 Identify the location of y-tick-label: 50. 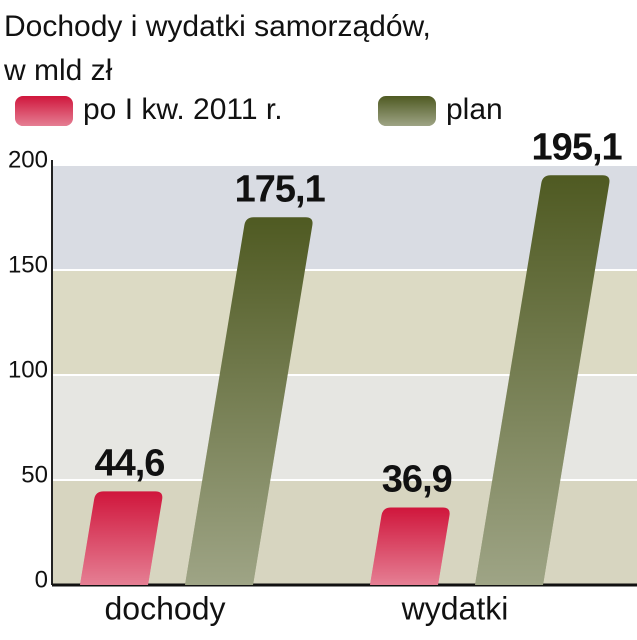
(34, 474).